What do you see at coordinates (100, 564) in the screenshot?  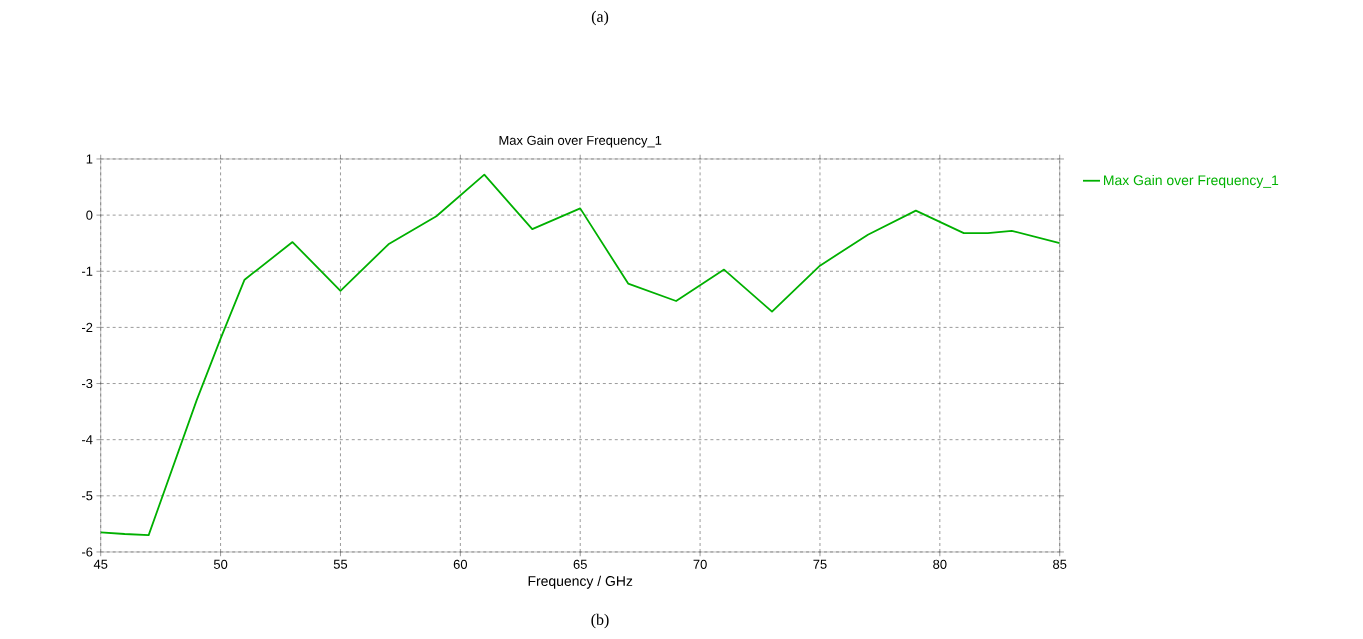 I see `x-tick-label: 45` at bounding box center [100, 564].